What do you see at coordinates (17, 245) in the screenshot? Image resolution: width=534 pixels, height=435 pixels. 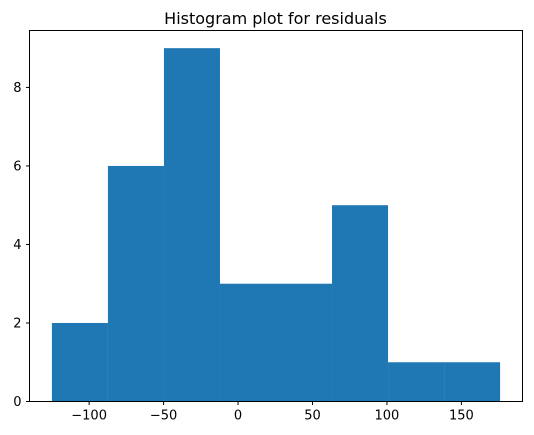 I see `y-tick-label: 4` at bounding box center [17, 245].